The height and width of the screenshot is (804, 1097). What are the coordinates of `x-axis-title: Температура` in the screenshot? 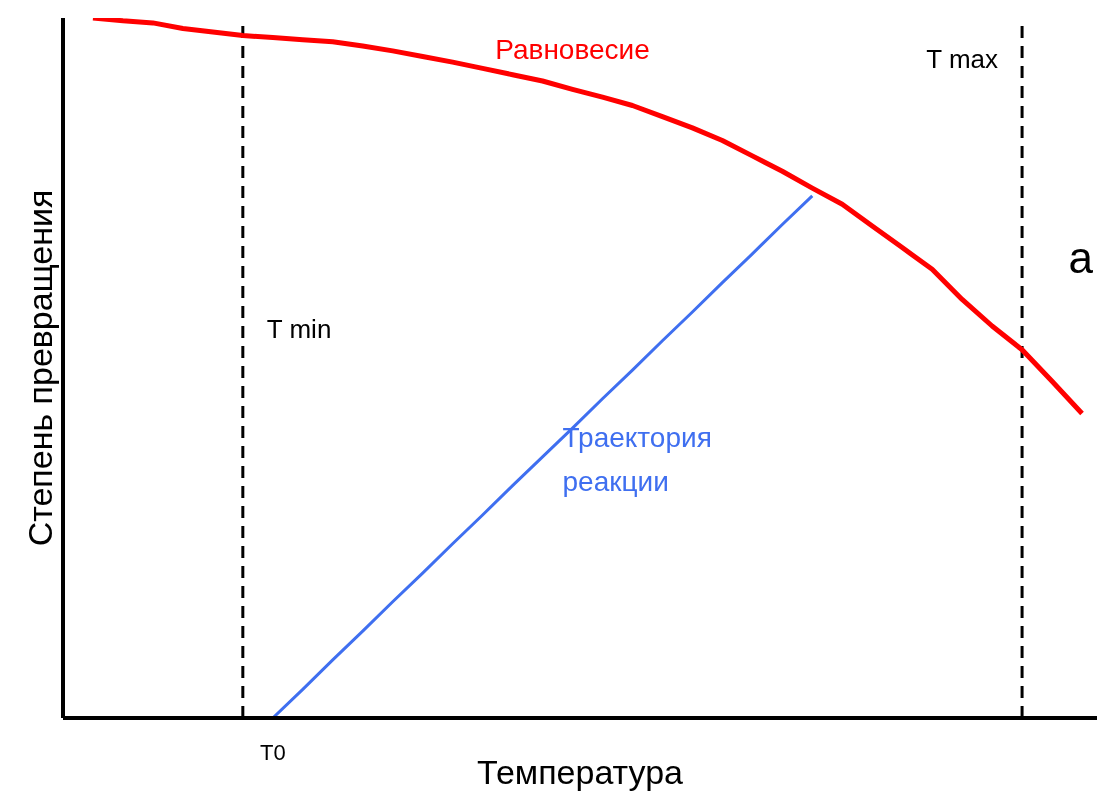 It's located at (580, 772).